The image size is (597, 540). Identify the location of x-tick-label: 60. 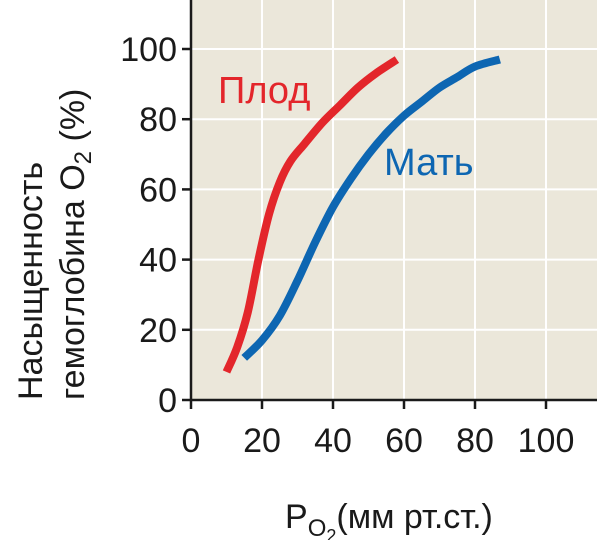
(404, 441).